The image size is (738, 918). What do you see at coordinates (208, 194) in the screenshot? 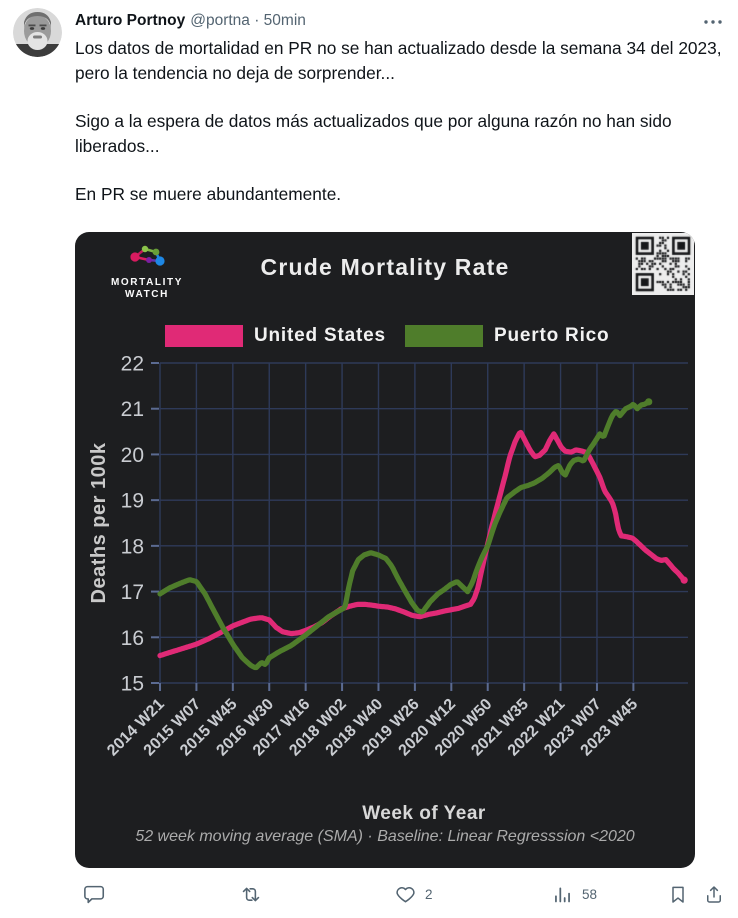
I see `tweet-paragraph-3: En PR se muere abundantemente.` at bounding box center [208, 194].